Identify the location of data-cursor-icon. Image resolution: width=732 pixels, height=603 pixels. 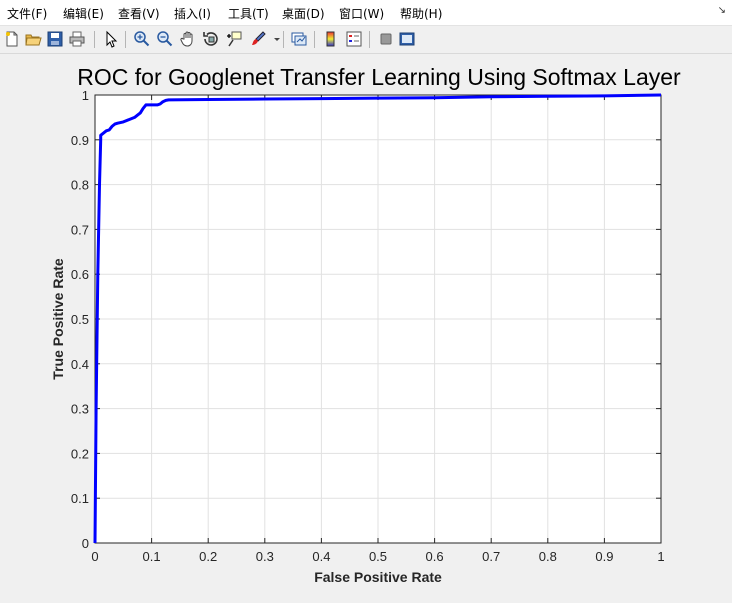
(234, 39).